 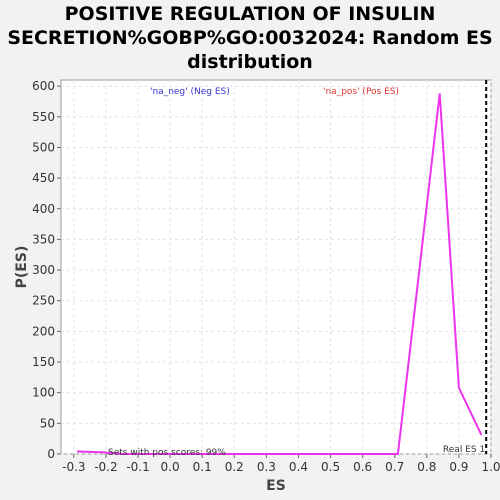 I want to click on x-tick-label: -0.2, so click(x=105, y=467).